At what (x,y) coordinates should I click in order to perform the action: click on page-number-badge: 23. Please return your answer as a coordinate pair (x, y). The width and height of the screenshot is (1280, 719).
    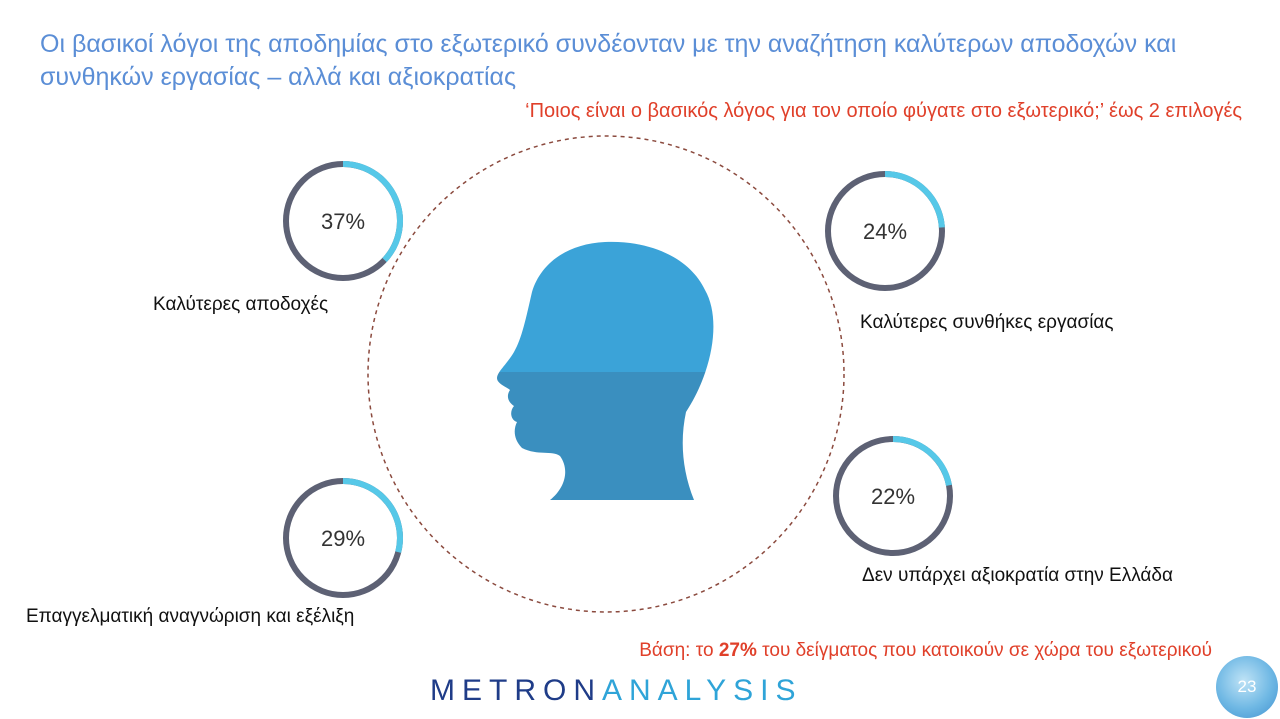
    Looking at the image, I should click on (1247, 687).